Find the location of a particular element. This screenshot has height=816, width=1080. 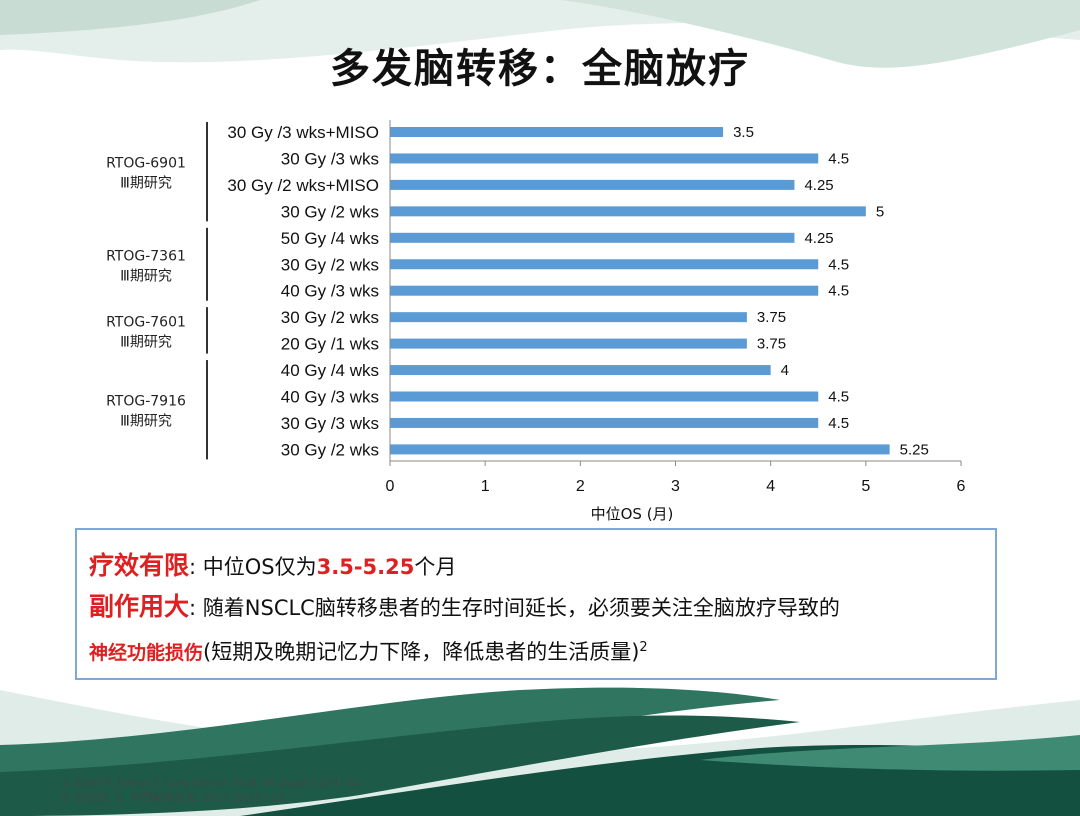

group-name: RTOG-7601 is located at coordinates (146, 322).